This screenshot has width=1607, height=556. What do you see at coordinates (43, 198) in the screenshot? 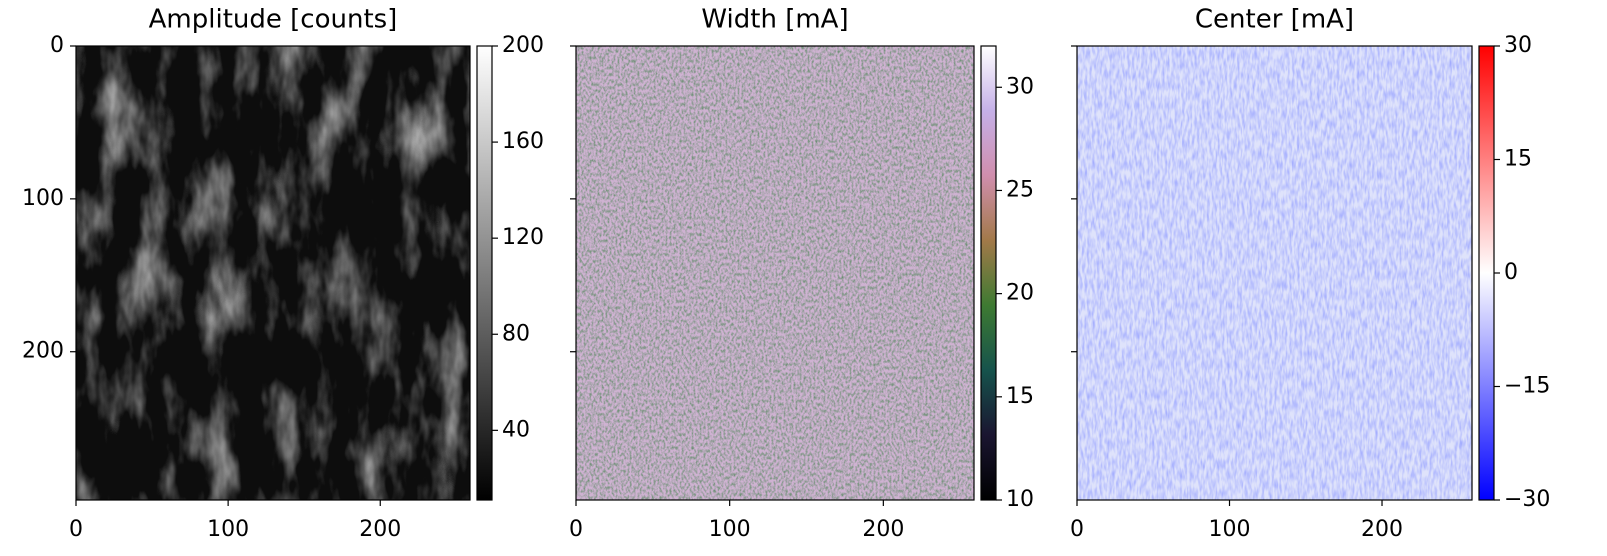
I see `y-tick-label: 100` at bounding box center [43, 198].